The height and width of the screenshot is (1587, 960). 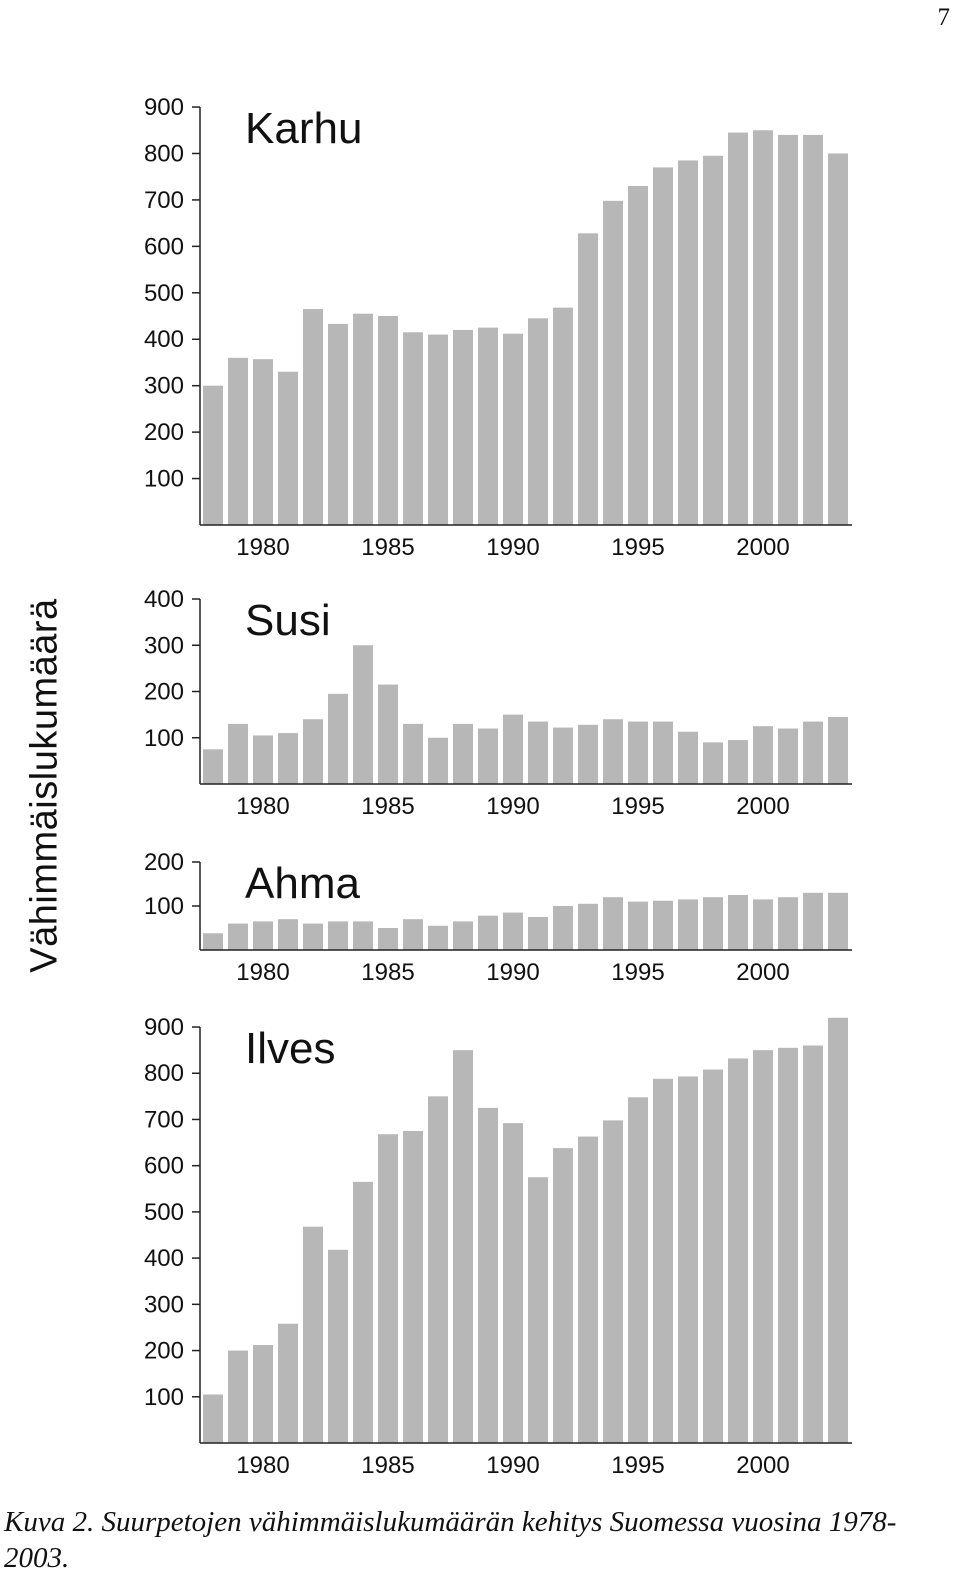 What do you see at coordinates (563, 1295) in the screenshot?
I see `bar-ilves-1992` at bounding box center [563, 1295].